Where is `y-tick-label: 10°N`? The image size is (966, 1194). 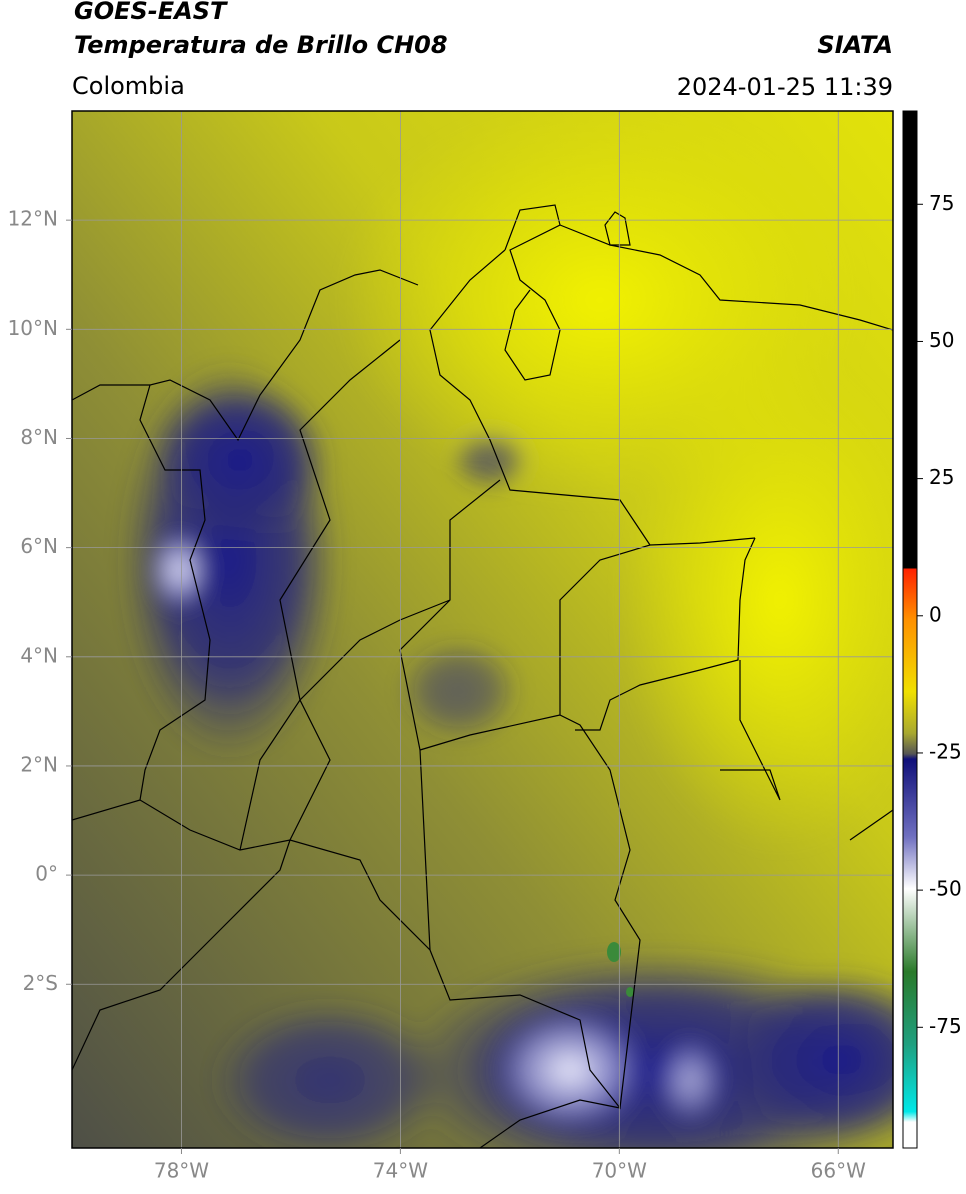
y-tick-label: 10°N is located at coordinates (33, 328).